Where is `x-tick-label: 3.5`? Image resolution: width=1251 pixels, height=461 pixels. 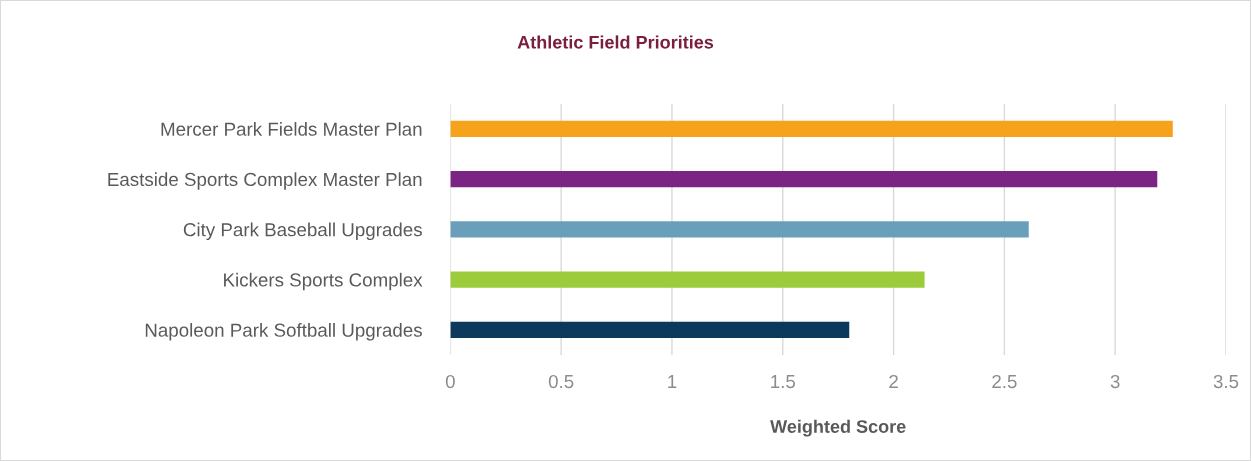 x-tick-label: 3.5 is located at coordinates (1226, 381).